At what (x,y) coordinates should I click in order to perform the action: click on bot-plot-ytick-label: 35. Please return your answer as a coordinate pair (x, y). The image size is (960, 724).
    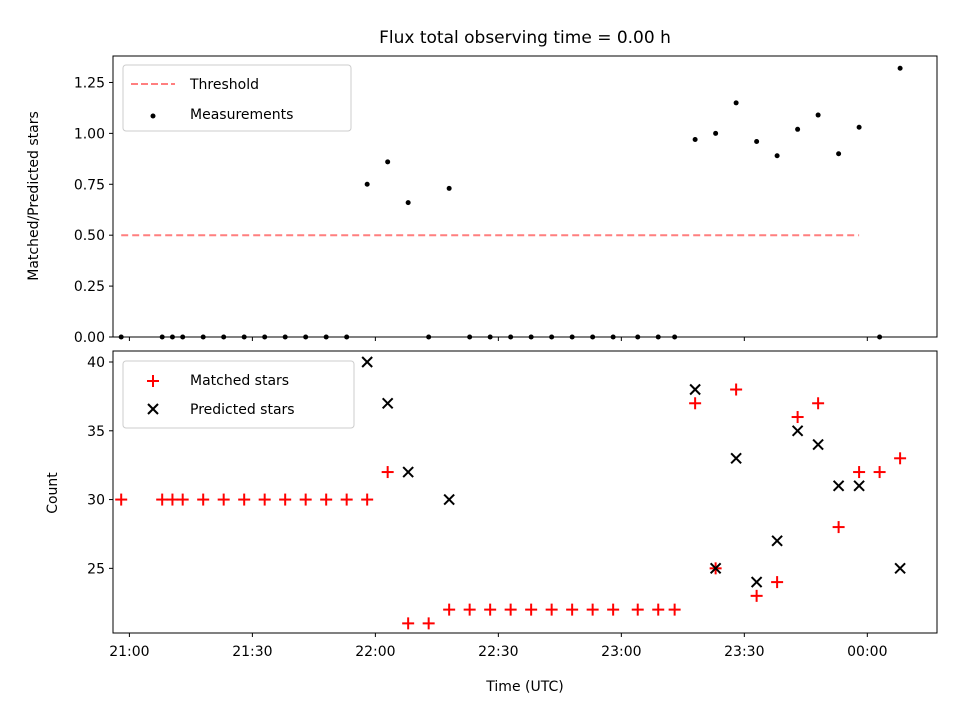
    Looking at the image, I should click on (96, 432).